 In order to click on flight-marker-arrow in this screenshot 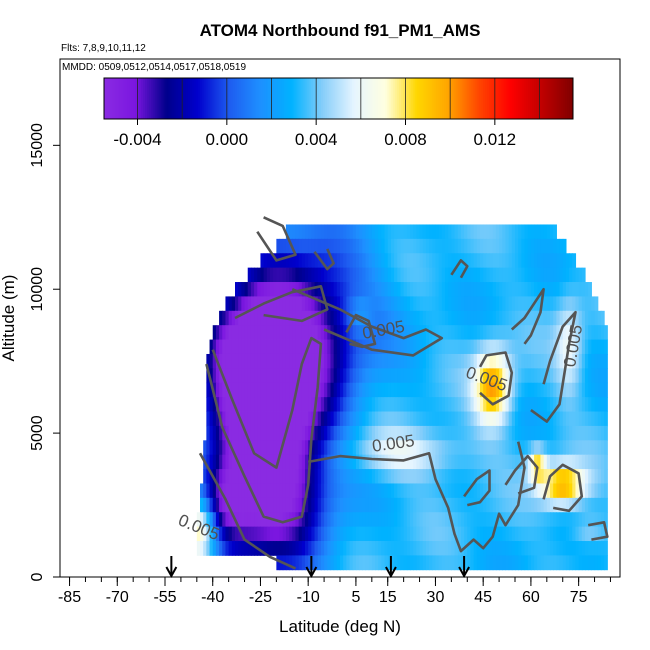, I will do `click(464, 567)`.